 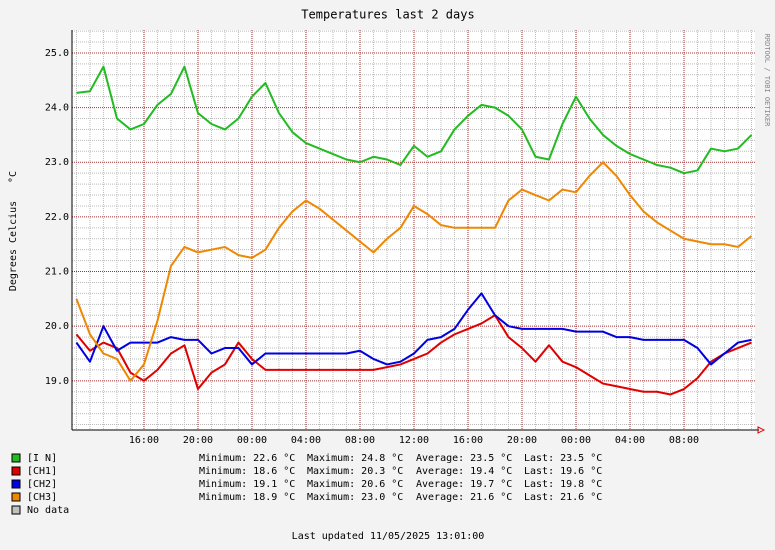 I want to click on y-tick-label: 24.0, so click(x=57, y=108).